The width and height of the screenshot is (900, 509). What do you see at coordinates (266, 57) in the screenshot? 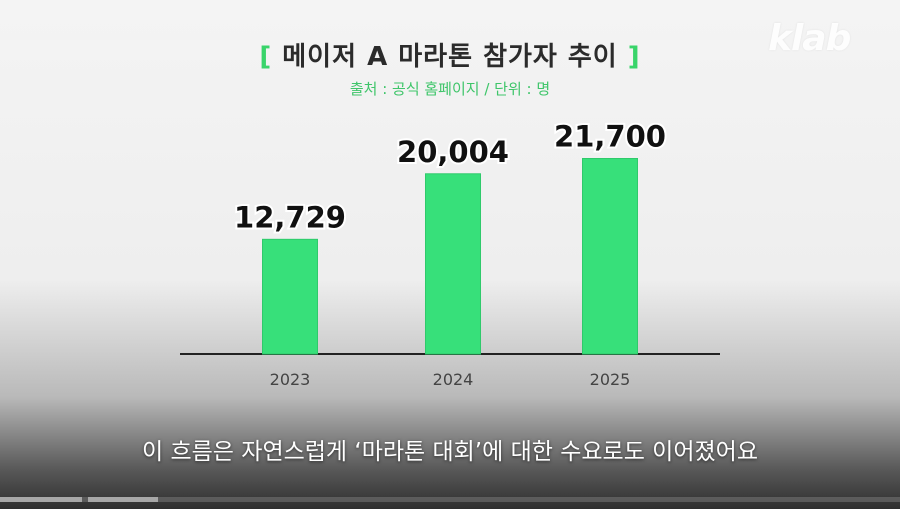
I see `title-bracket-left: [` at bounding box center [266, 57].